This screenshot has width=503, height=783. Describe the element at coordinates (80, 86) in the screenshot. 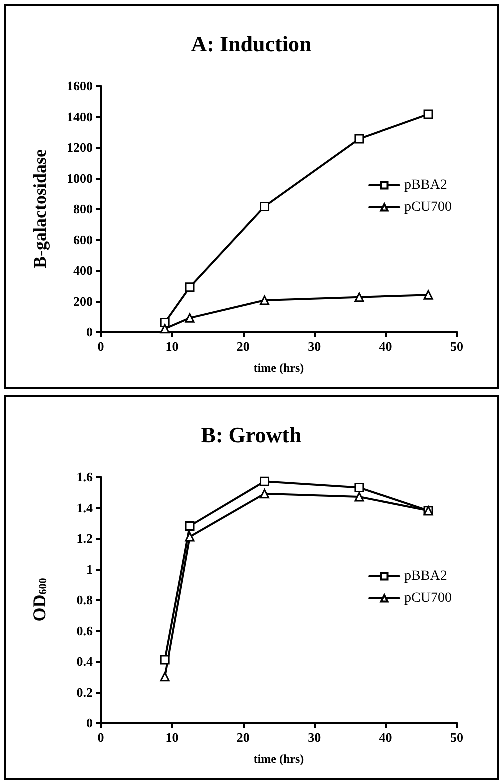

I see `y-tick-label: 1600` at that location.